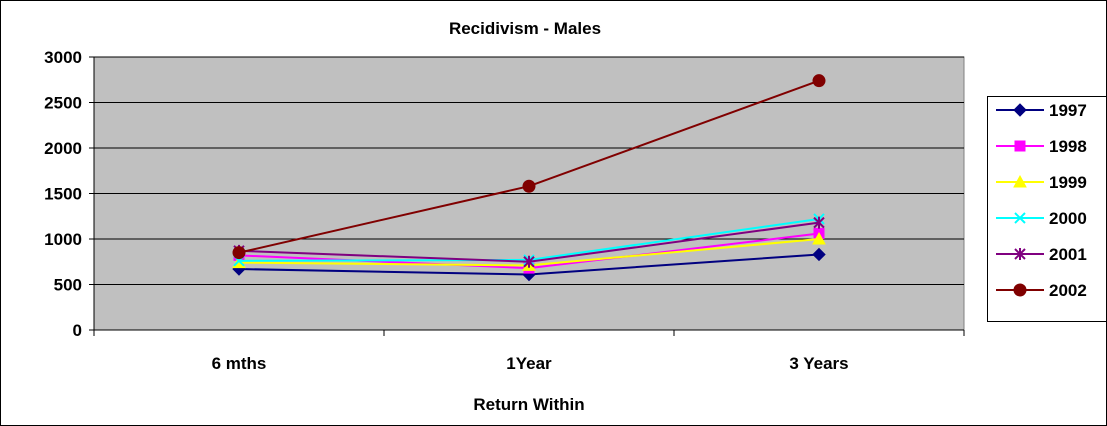 This screenshot has height=426, width=1107. What do you see at coordinates (77, 330) in the screenshot?
I see `y-tick-label: 0` at bounding box center [77, 330].